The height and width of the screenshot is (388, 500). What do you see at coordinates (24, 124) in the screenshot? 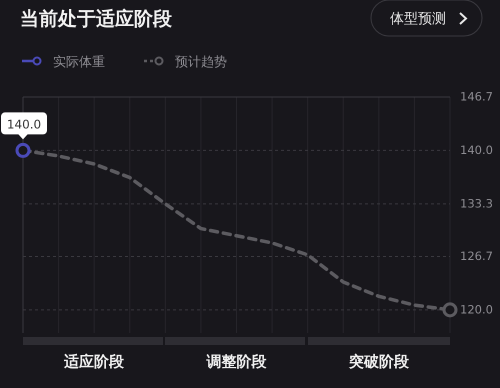
I see `data-label: 140.0` at bounding box center [24, 124].